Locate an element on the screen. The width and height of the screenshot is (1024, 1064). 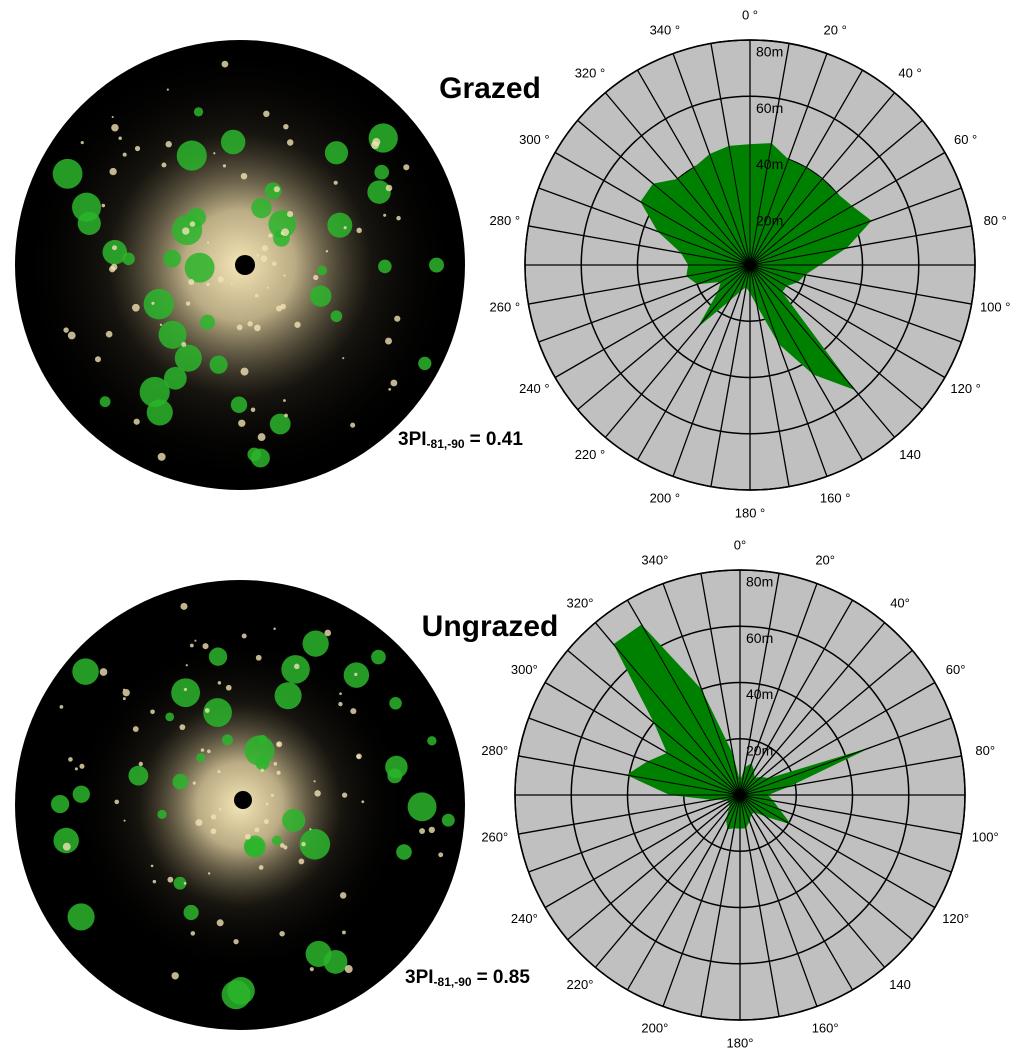
angle-tick-label: 160 ° is located at coordinates (835, 497).